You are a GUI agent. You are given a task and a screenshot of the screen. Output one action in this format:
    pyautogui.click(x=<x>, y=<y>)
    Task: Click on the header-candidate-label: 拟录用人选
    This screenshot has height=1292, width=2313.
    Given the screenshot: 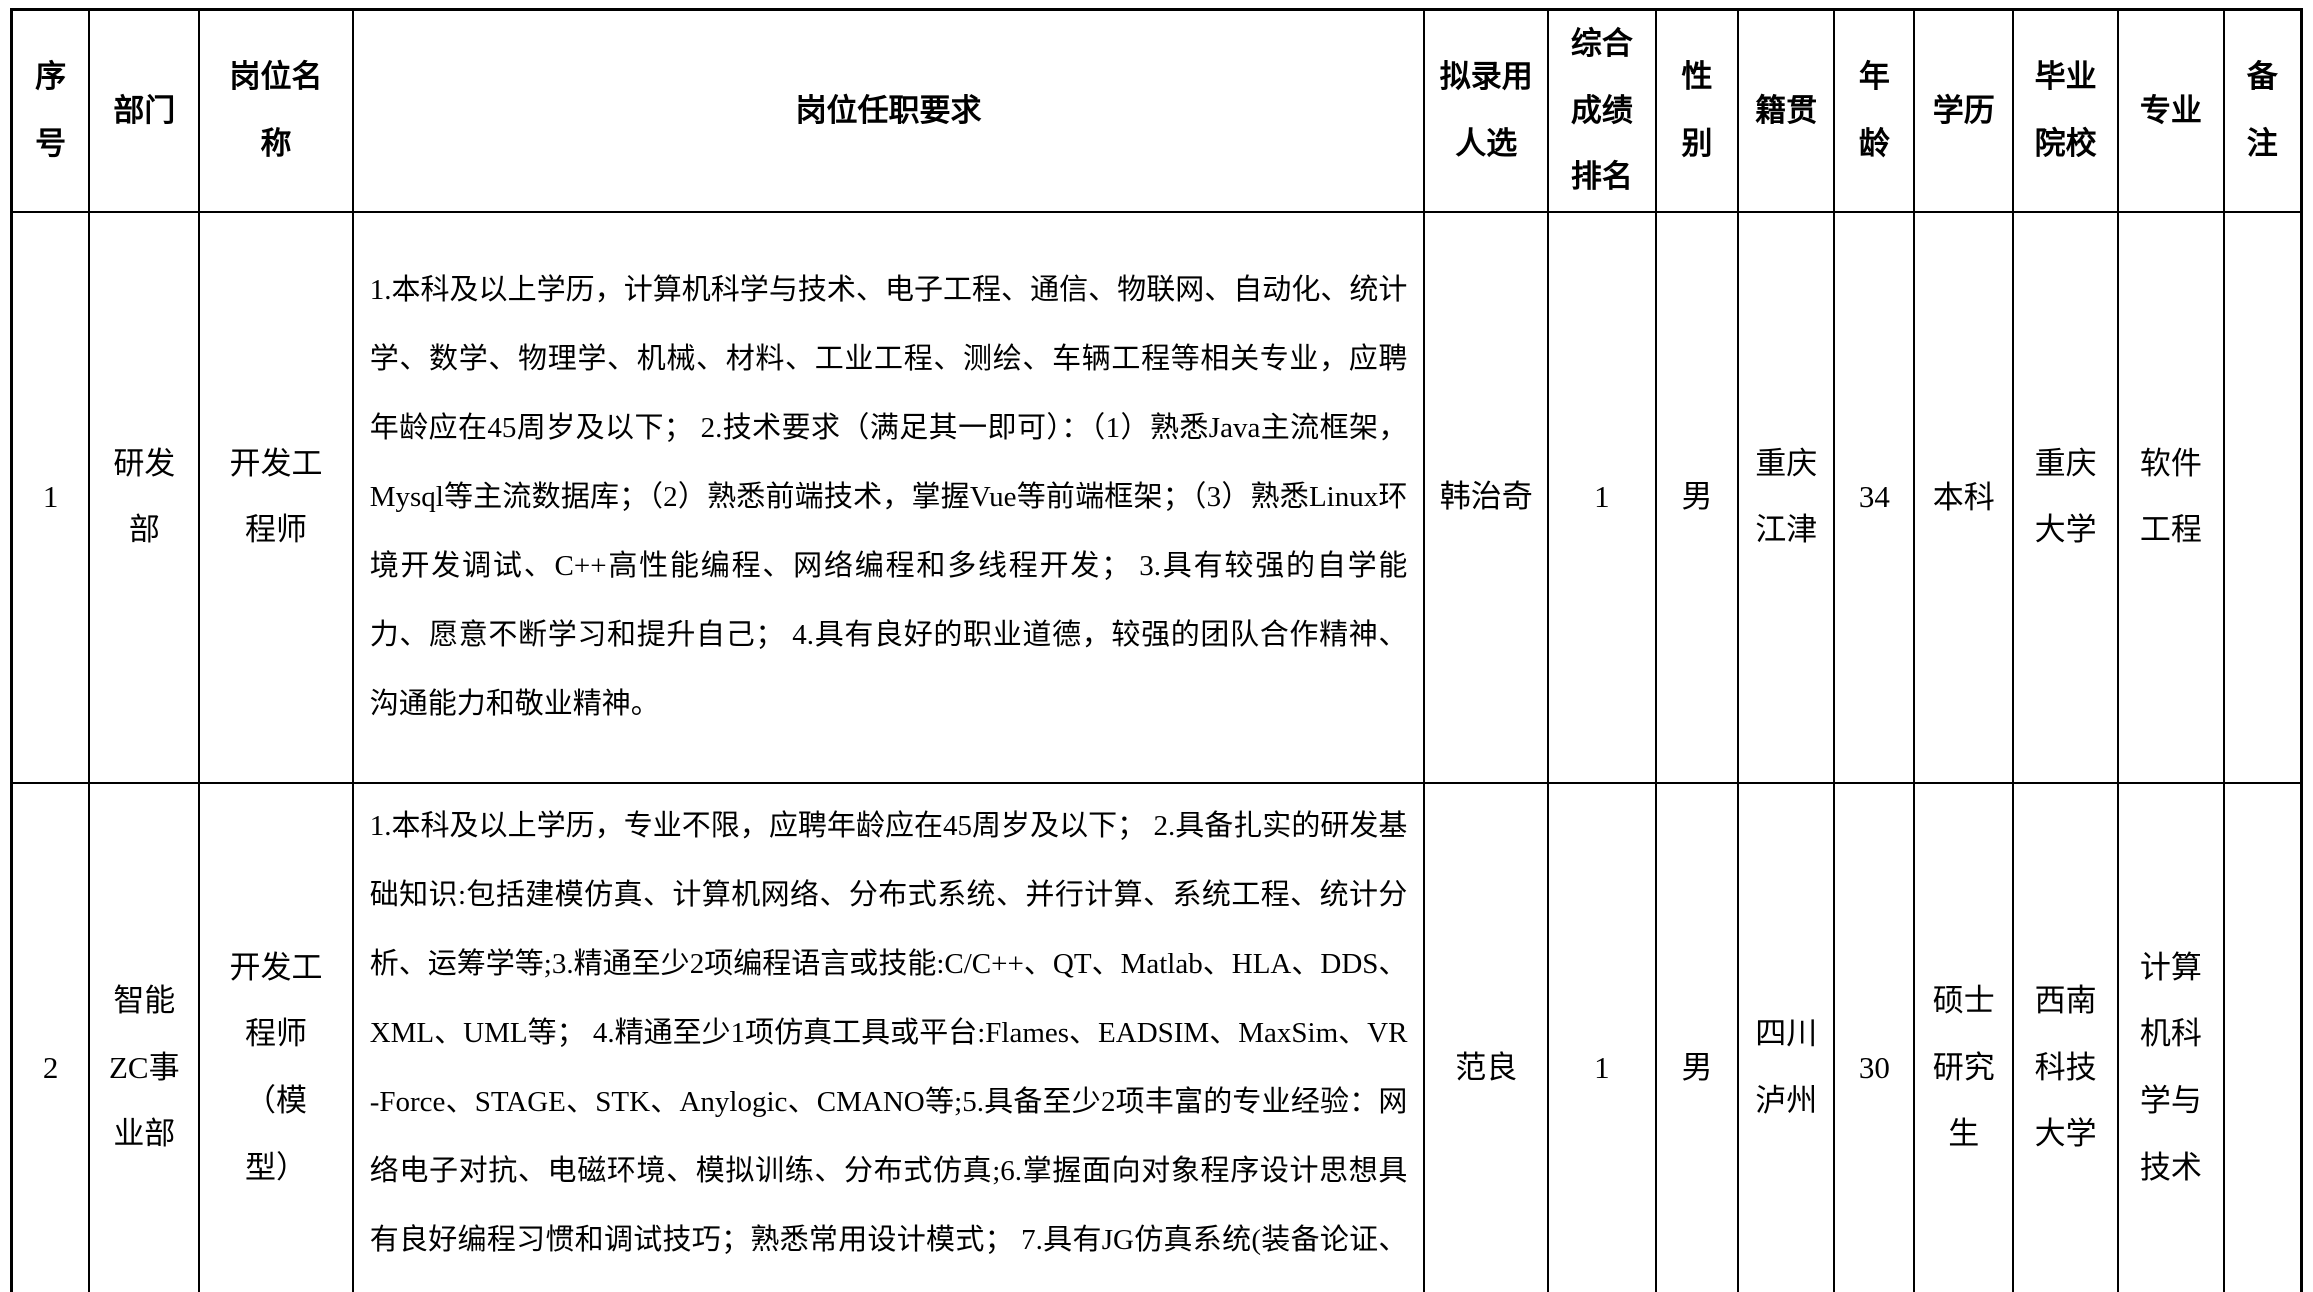 What is the action you would take?
    pyautogui.click(x=1486, y=110)
    